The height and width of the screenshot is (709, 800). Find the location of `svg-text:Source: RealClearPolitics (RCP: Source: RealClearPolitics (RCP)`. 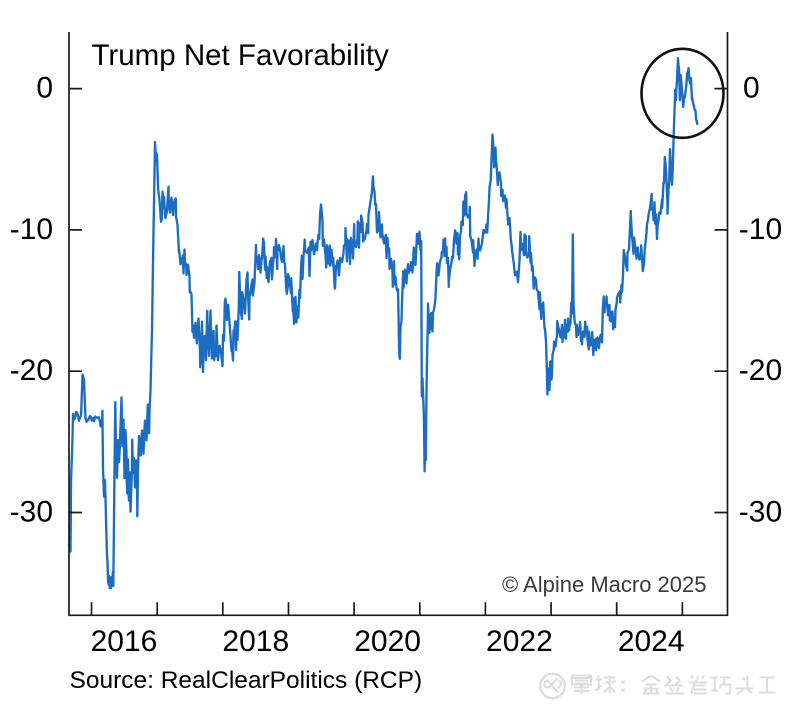

svg-text:Source: RealClearPolitics (RCP: Source: RealClearPolitics (RCP) is located at coordinates (246, 680).